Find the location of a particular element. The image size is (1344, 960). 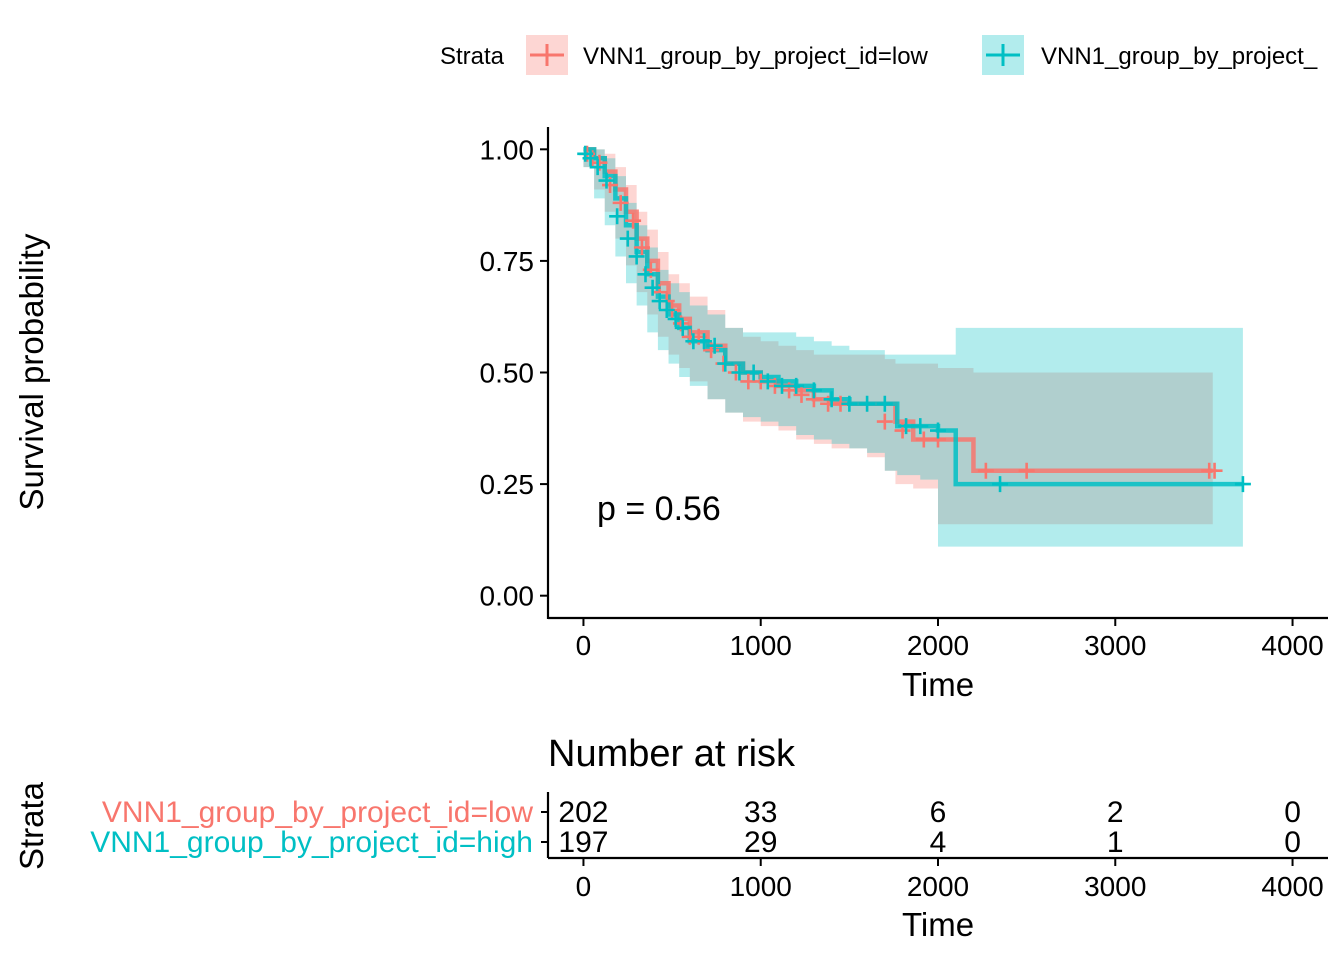

risk-value-high: 1 is located at coordinates (1115, 842).